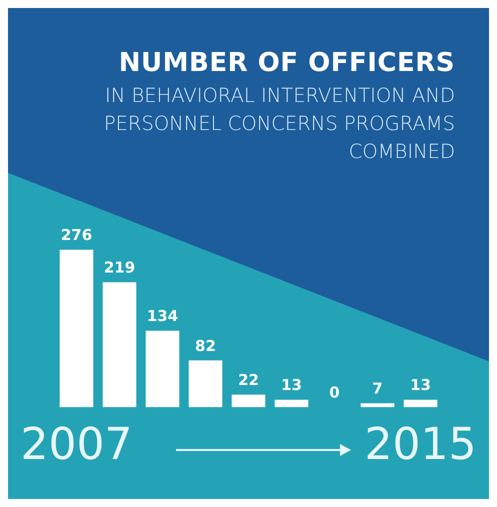  What do you see at coordinates (248, 380) in the screenshot?
I see `data-label: 22` at bounding box center [248, 380].